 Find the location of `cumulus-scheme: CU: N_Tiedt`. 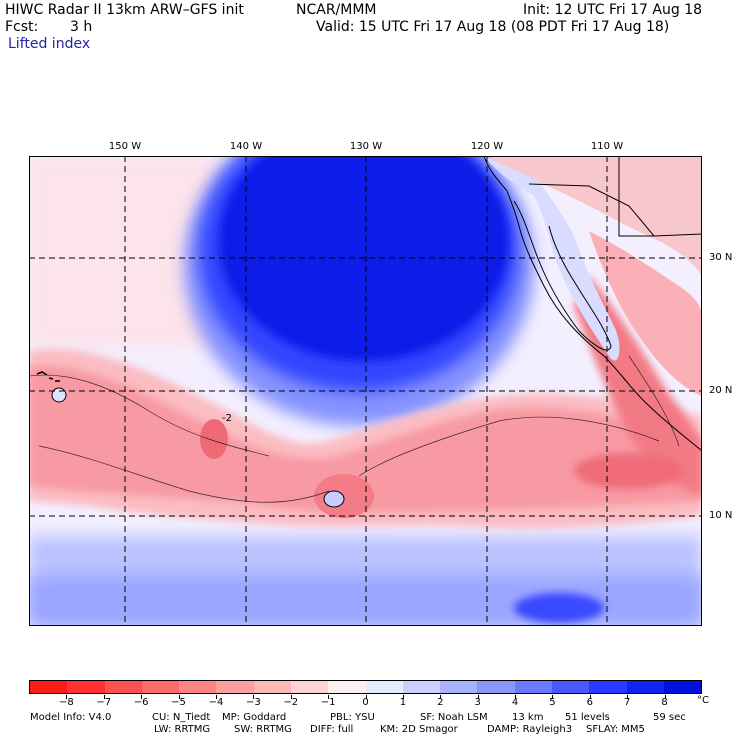

cumulus-scheme: CU: N_Tiedt is located at coordinates (181, 717).